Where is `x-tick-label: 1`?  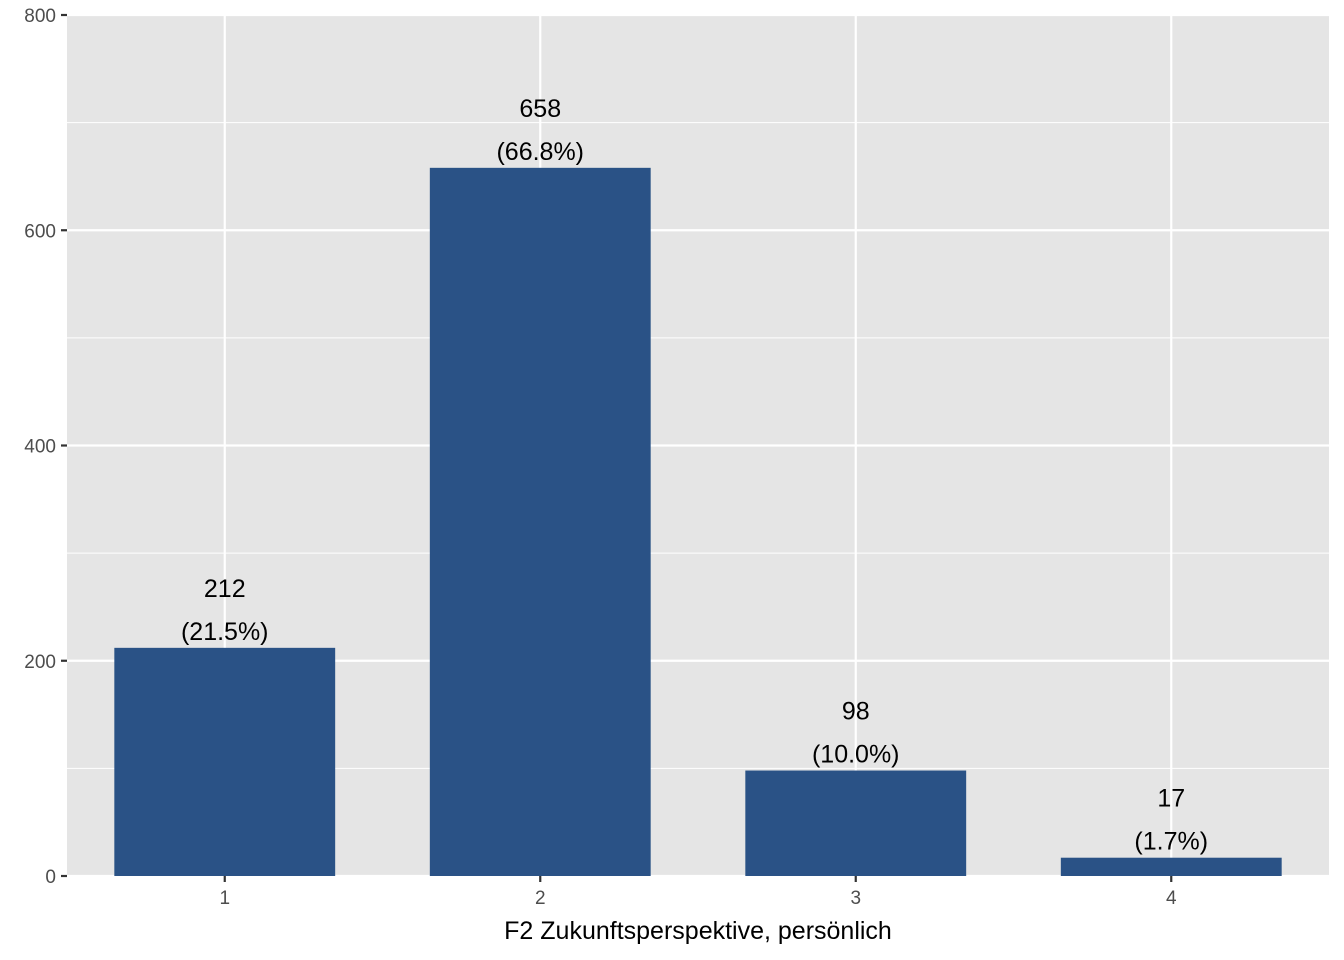
x-tick-label: 1 is located at coordinates (224, 898).